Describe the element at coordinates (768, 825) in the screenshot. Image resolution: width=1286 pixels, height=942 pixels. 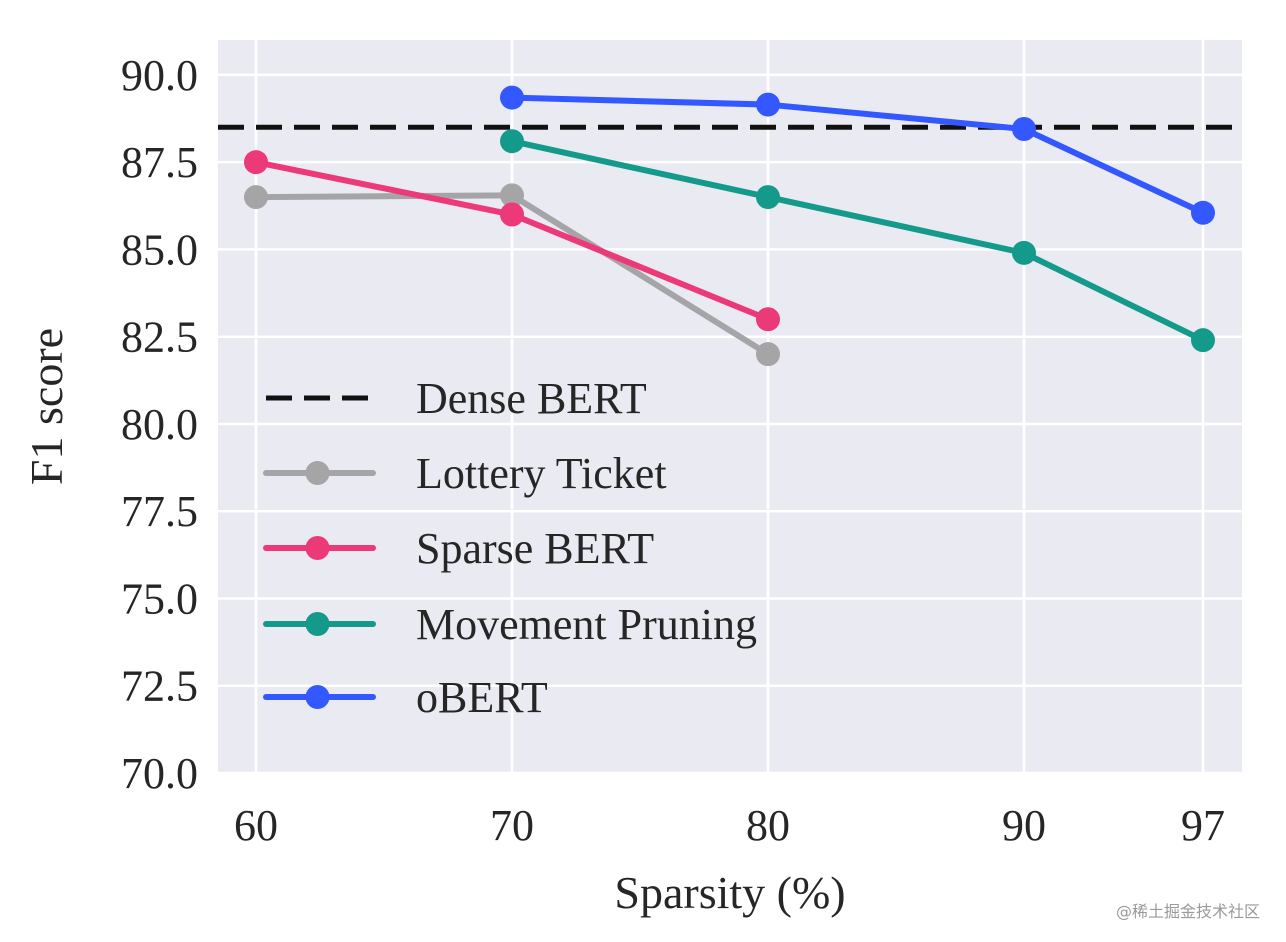
I see `x-tick-label: 80` at that location.